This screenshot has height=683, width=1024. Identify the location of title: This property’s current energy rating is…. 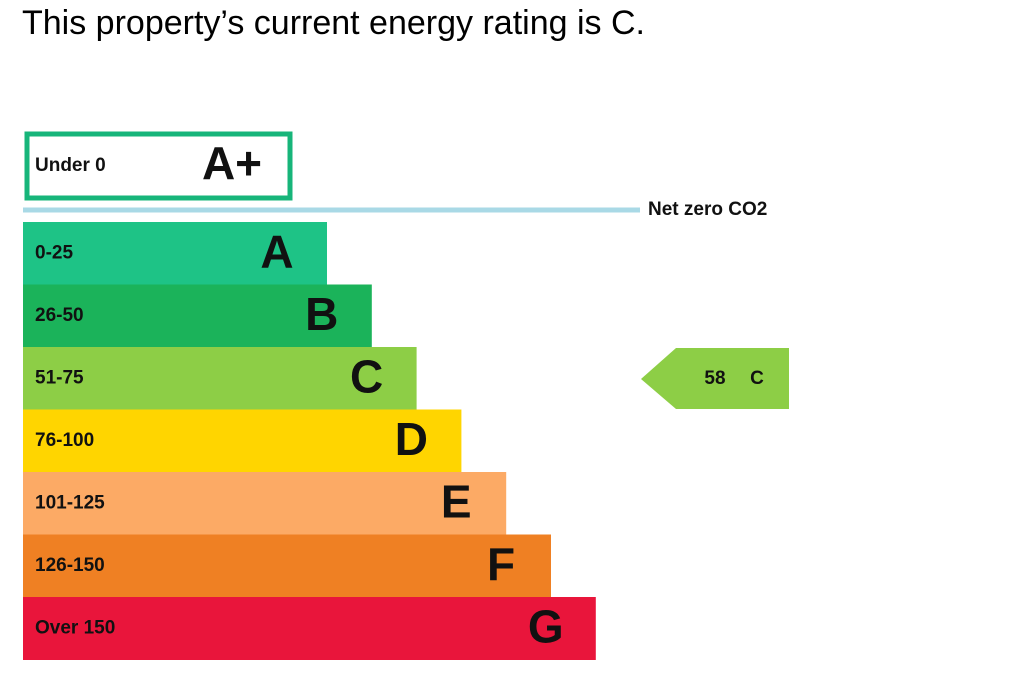
(333, 23).